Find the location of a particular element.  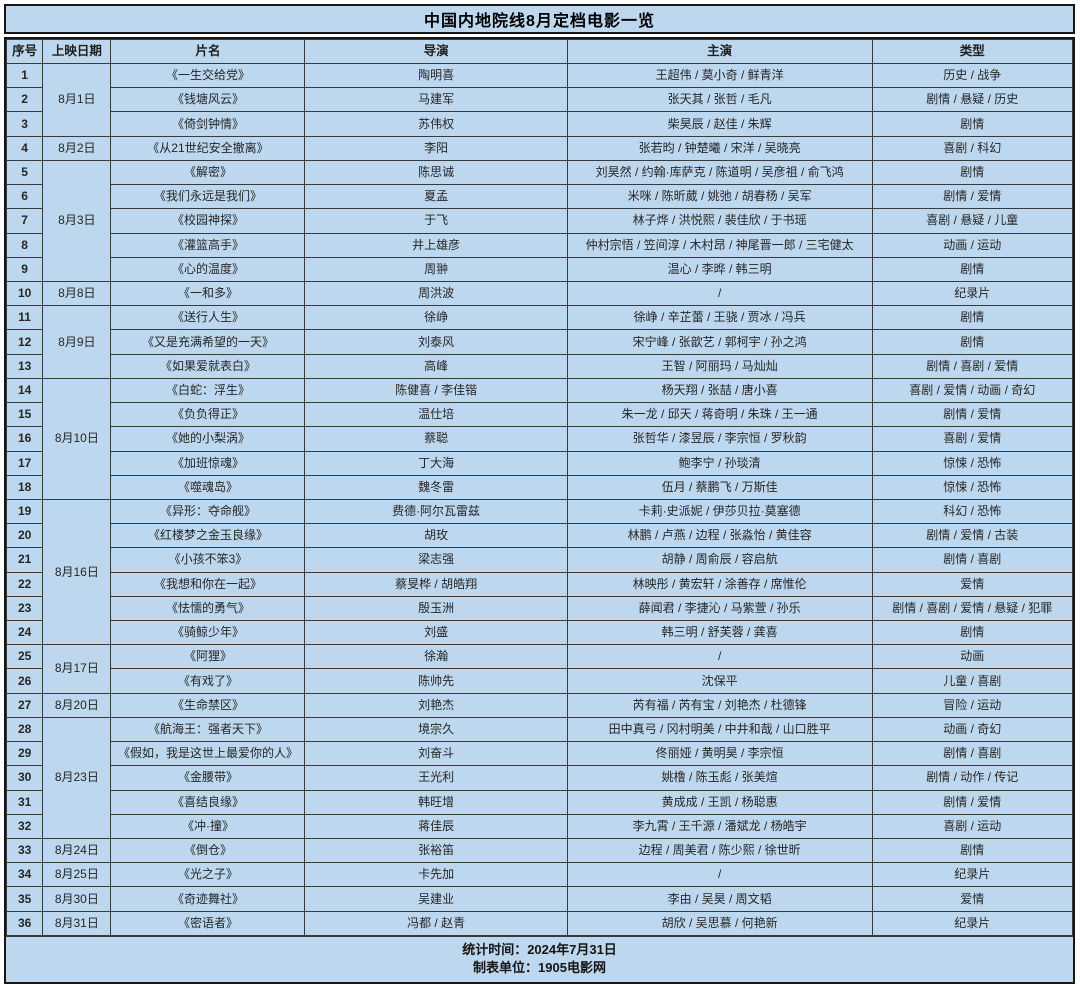

table-row: 24 《骑鲸少年》 刘盛 韩三明 / 舒芙蓉 / 龚喜 剧情 is located at coordinates (539, 633).